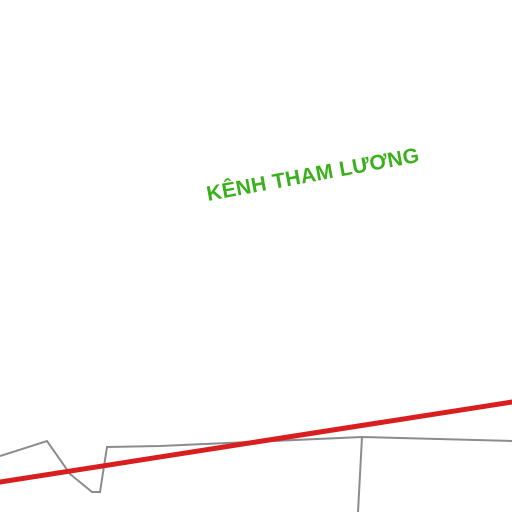 This screenshot has height=512, width=512. What do you see at coordinates (256, 464) in the screenshot?
I see `boundary-line-west` at bounding box center [256, 464].